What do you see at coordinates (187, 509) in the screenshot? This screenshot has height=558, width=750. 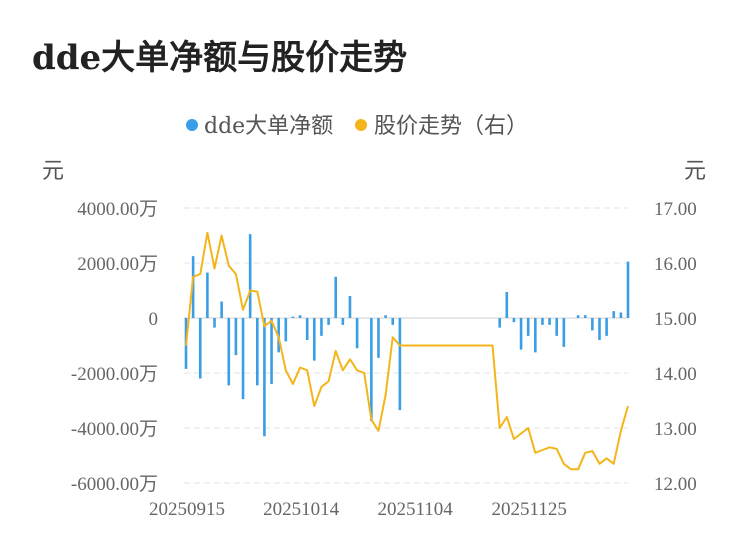 I see `x-tick-label: 20250915` at bounding box center [187, 509].